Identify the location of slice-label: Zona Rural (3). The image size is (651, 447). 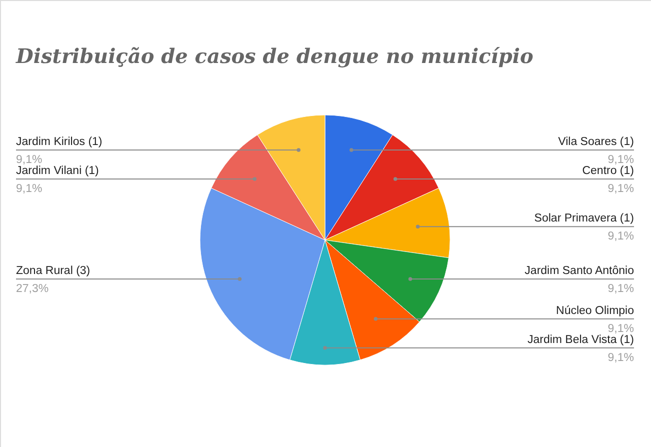
(53, 270).